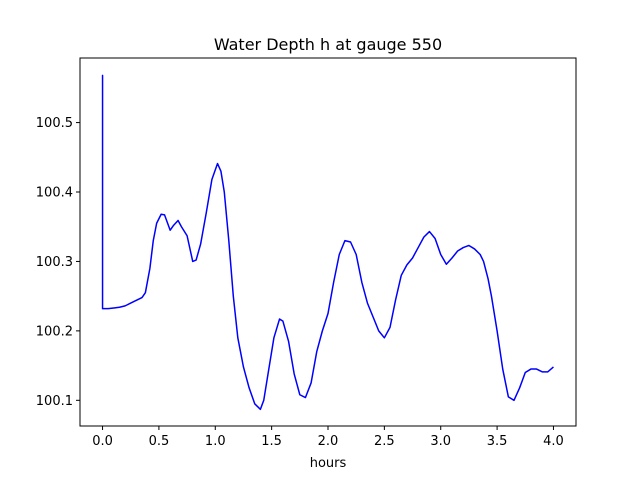 The width and height of the screenshot is (640, 480). I want to click on y-axis-ticks: 100.1 100.2 100.3 100.4 100.5, so click(58, 262).